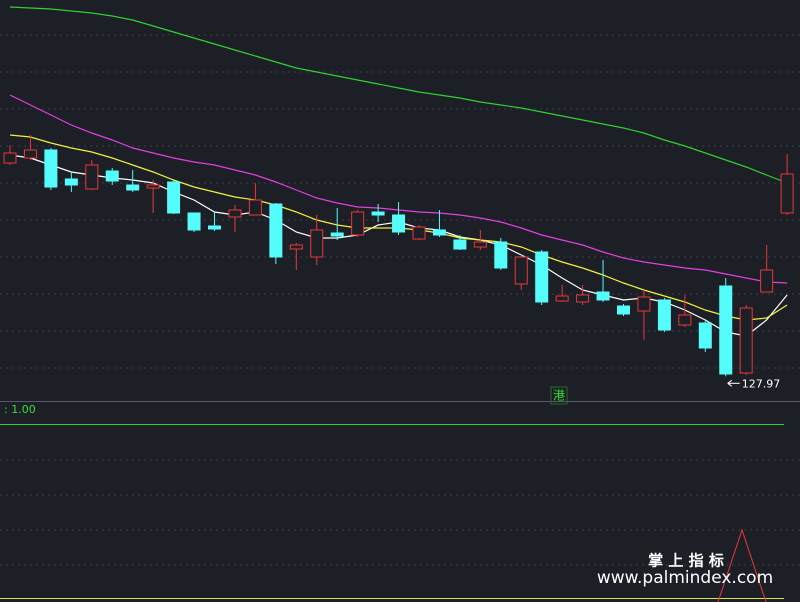 The height and width of the screenshot is (602, 800). What do you see at coordinates (761, 383) in the screenshot?
I see `low-annotation: 127.97` at bounding box center [761, 383].